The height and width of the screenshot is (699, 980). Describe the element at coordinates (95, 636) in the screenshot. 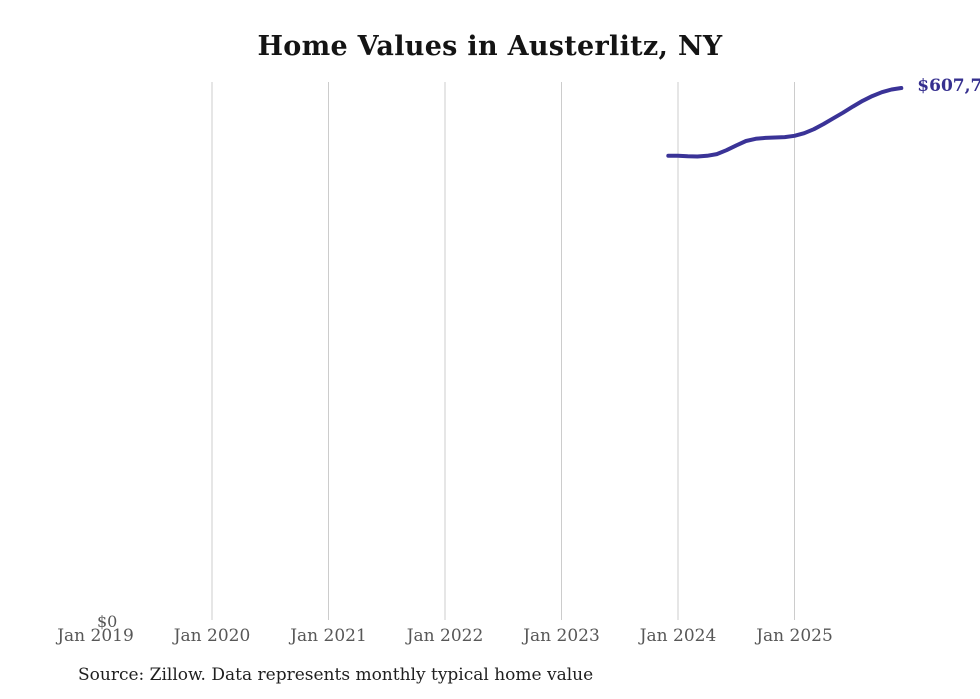

I see `x-tick-label: Jan 2019` at that location.